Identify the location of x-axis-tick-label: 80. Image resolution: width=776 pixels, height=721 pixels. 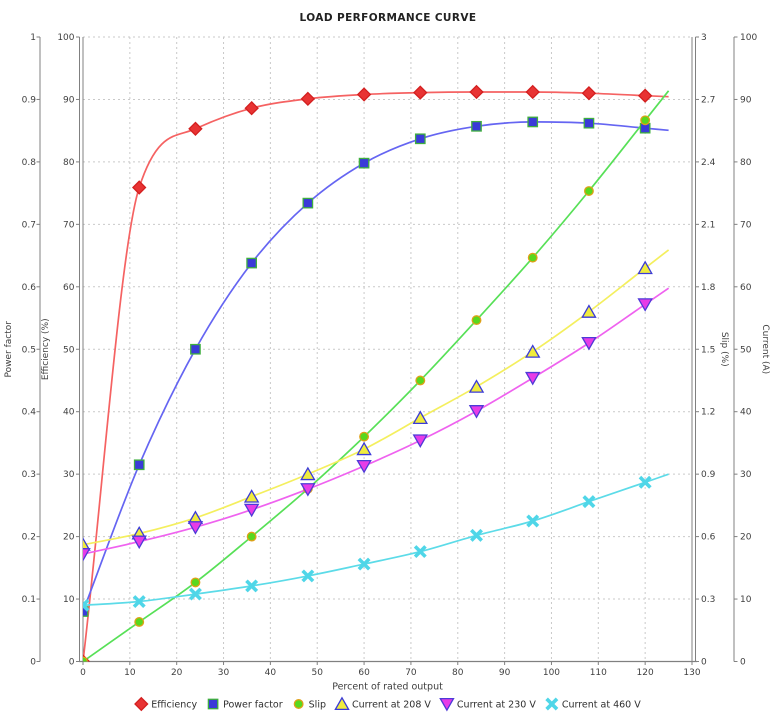
(458, 673).